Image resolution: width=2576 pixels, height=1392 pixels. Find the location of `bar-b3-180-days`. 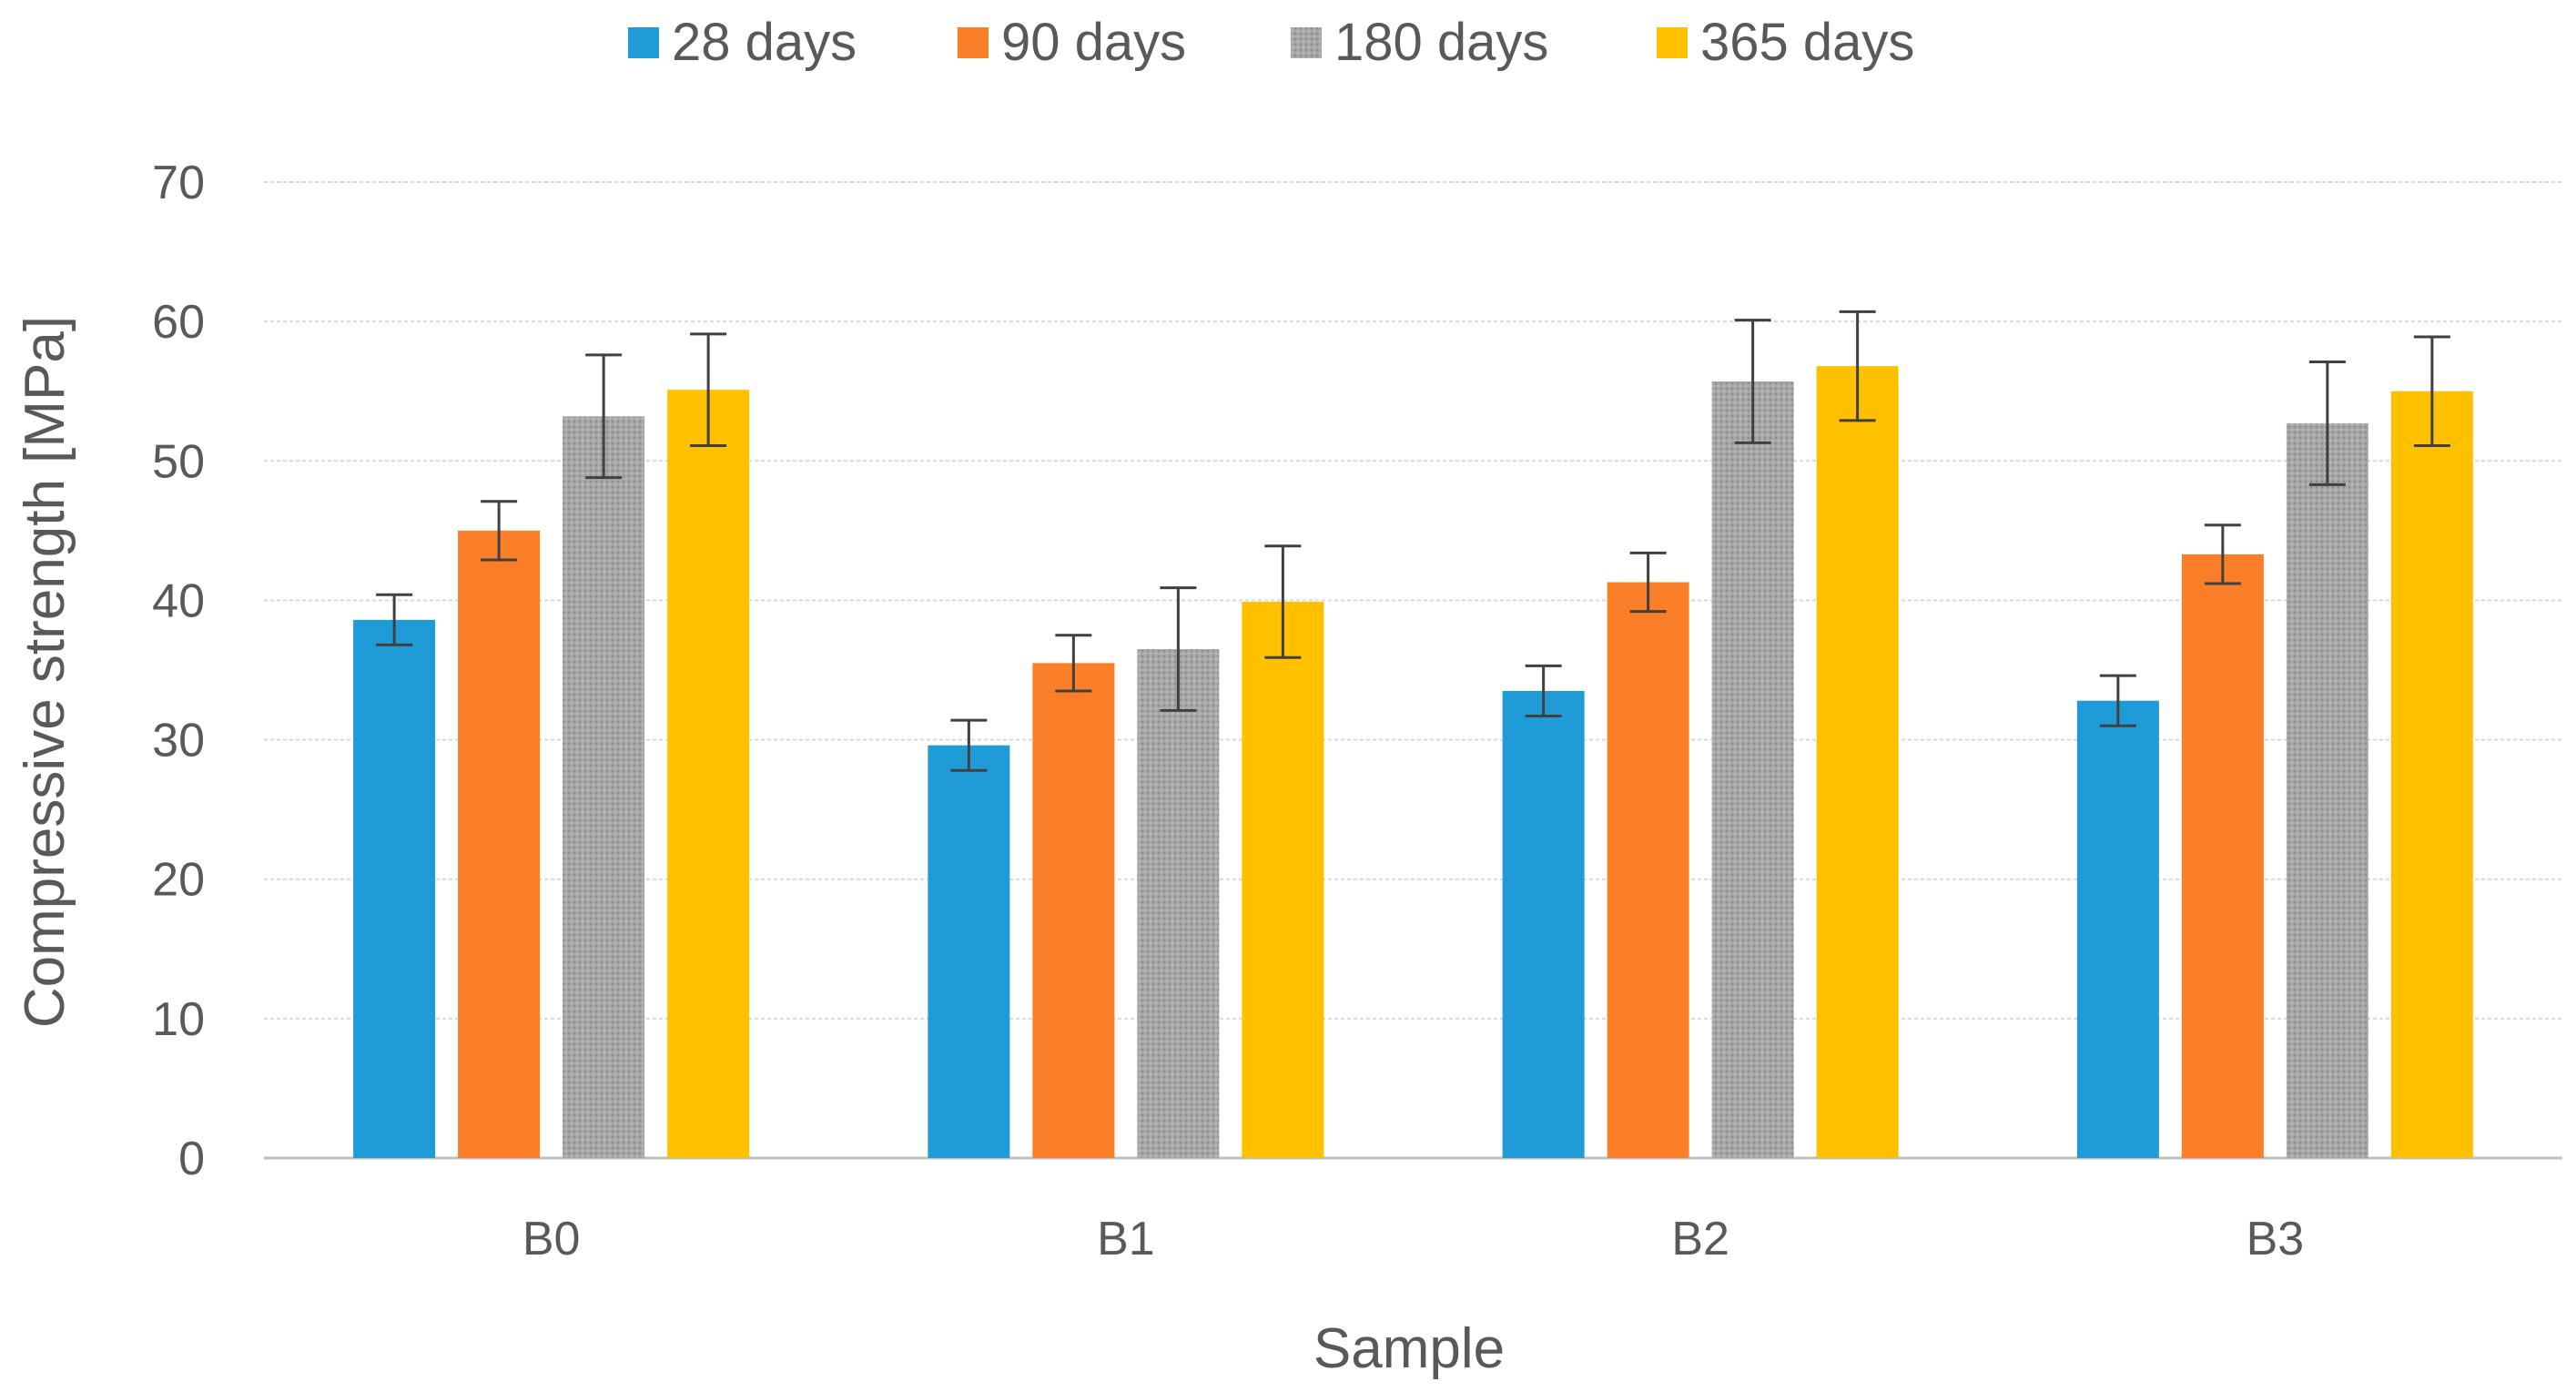

bar-b3-180-days is located at coordinates (2327, 790).